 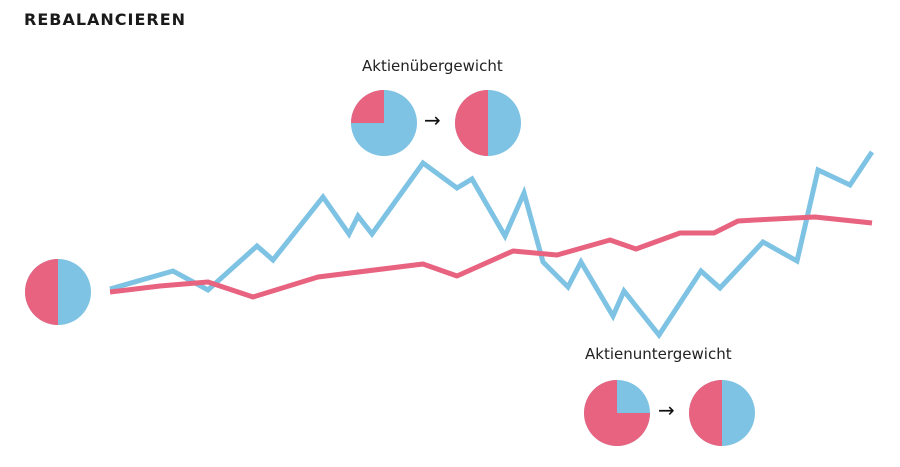 What do you see at coordinates (658, 354) in the screenshot?
I see `underweight-label: Aktienuntergewicht` at bounding box center [658, 354].